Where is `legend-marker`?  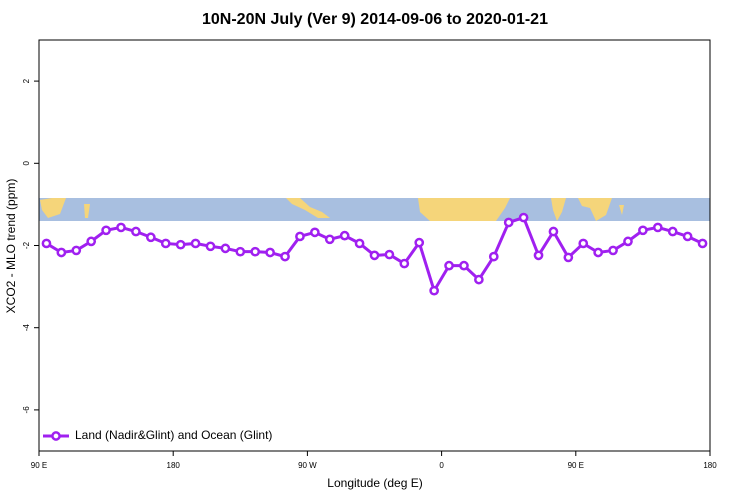 legend-marker is located at coordinates (56, 436).